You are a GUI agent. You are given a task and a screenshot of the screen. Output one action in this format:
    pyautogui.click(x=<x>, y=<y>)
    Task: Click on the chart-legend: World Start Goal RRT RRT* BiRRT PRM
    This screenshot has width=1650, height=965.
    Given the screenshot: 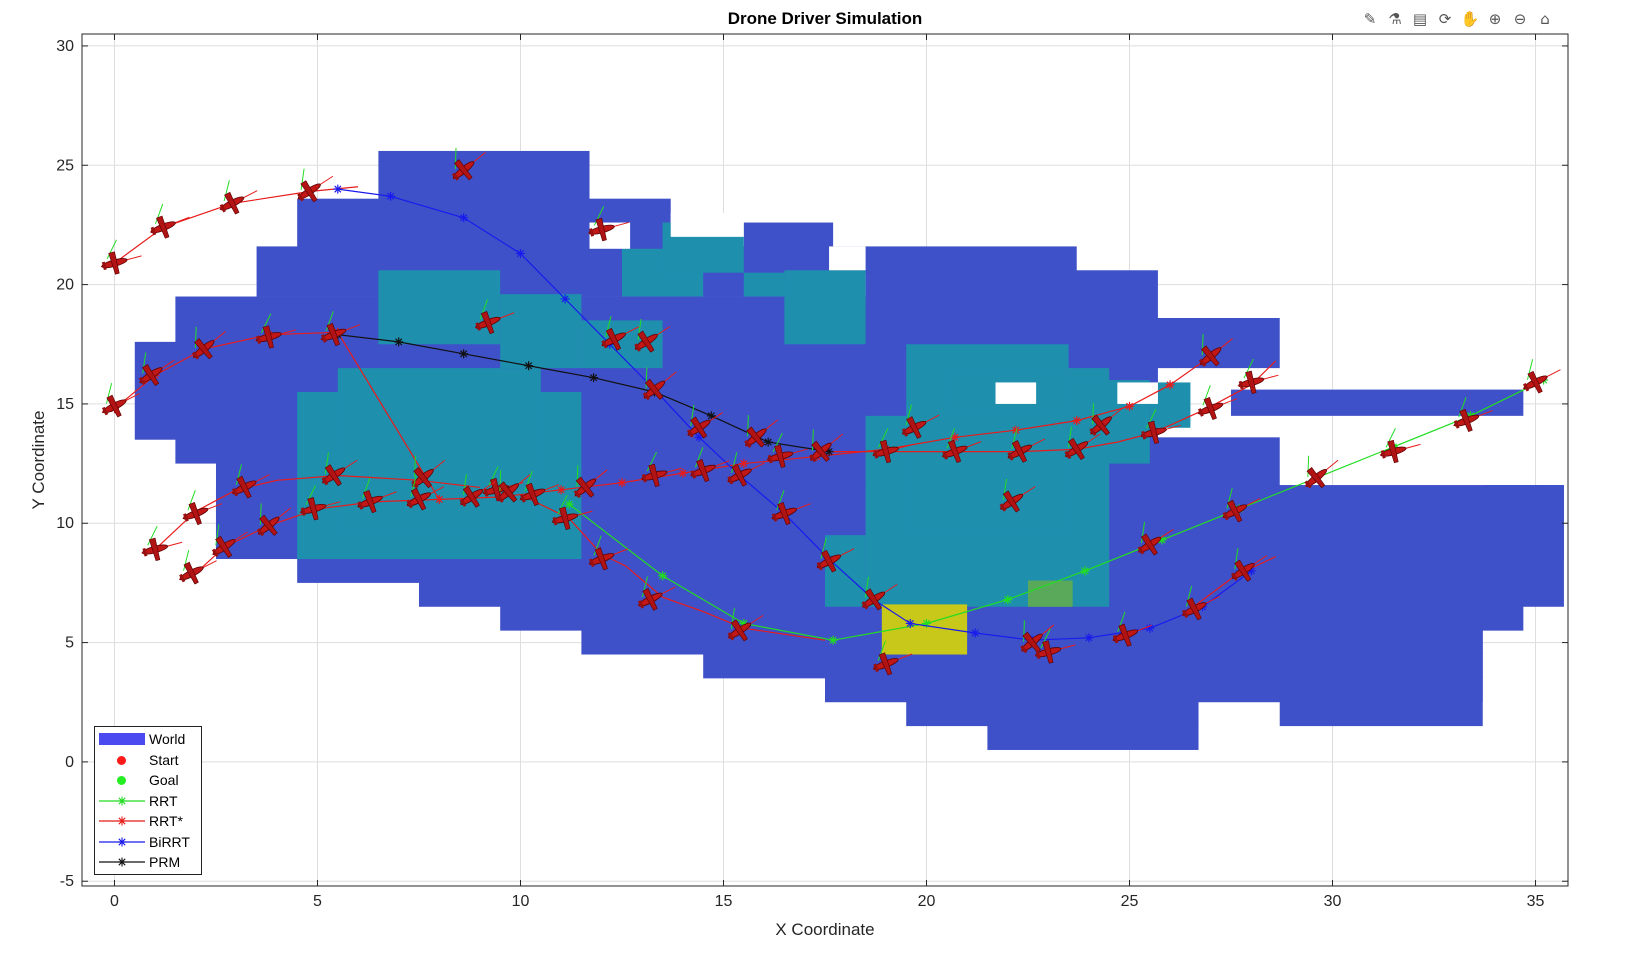 What is the action you would take?
    pyautogui.click(x=148, y=800)
    